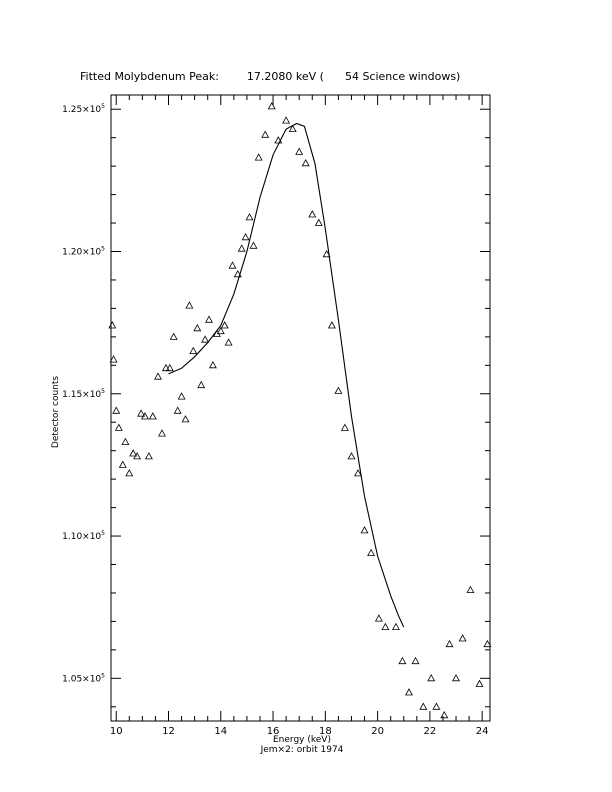 The width and height of the screenshot is (612, 792). Describe the element at coordinates (83, 394) in the screenshot. I see `y-tick-label: 1.15×10⁵` at that location.